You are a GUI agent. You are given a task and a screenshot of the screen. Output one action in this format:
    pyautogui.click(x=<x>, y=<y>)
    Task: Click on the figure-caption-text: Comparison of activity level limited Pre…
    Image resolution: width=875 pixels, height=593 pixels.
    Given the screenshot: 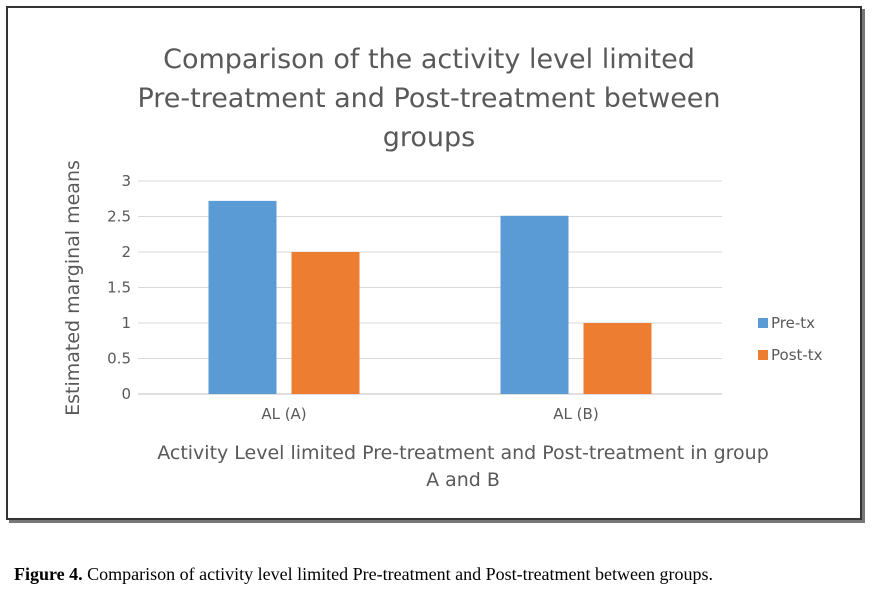 What is the action you would take?
    pyautogui.click(x=398, y=574)
    